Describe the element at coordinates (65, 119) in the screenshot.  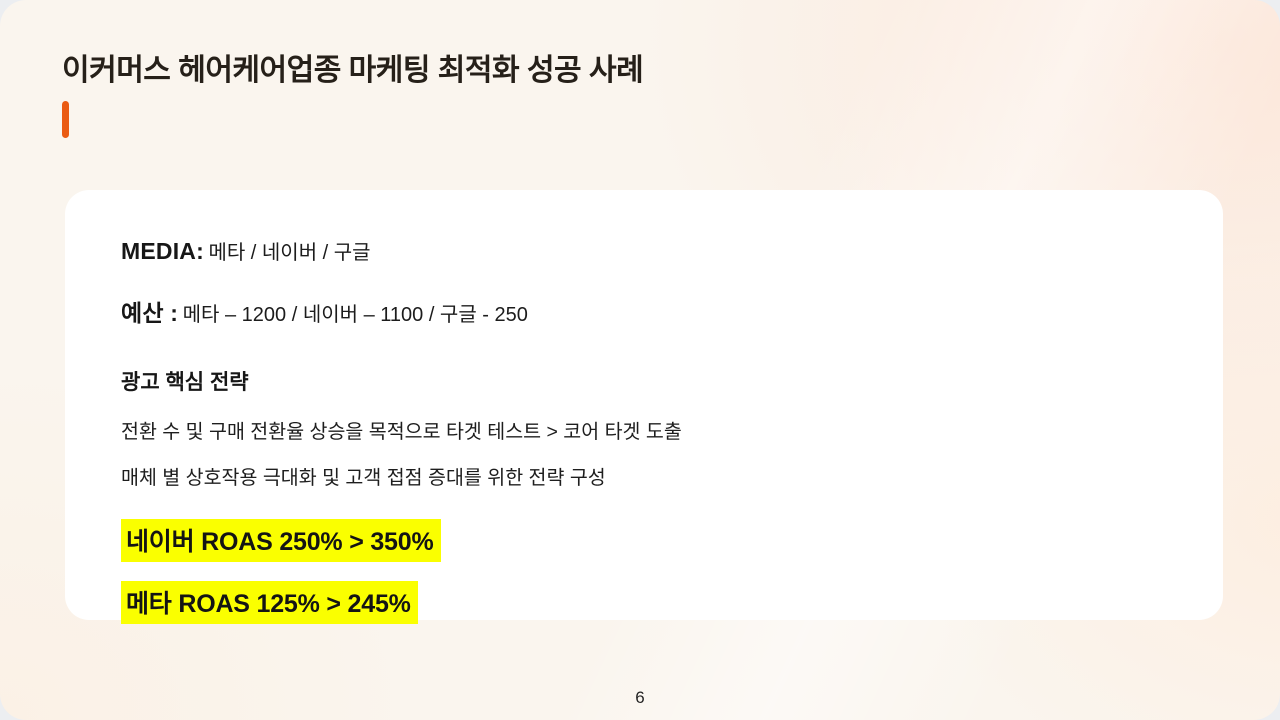
I see `accent-bar` at that location.